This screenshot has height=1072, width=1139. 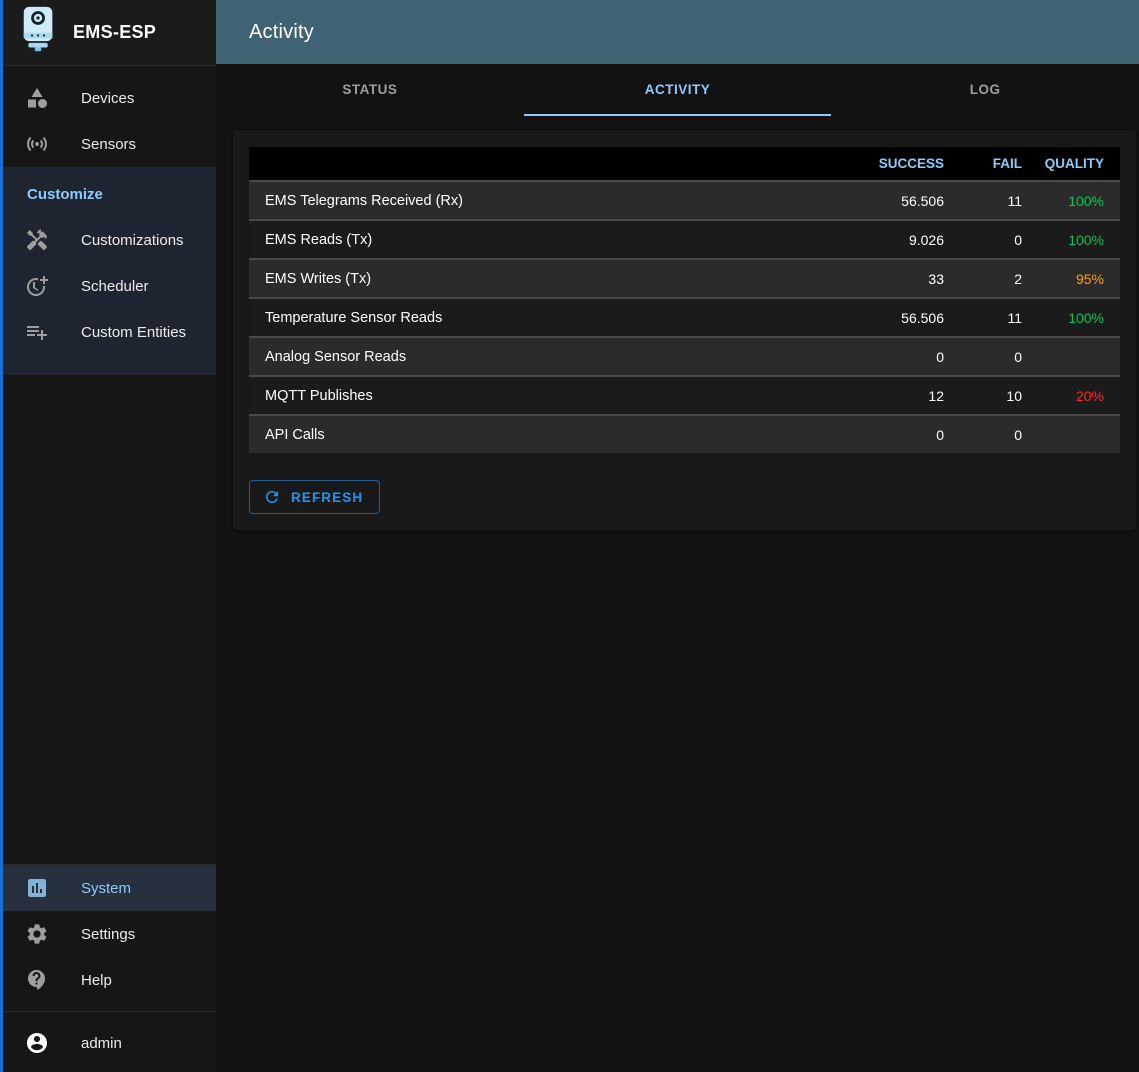 What do you see at coordinates (1007, 163) in the screenshot?
I see `column-header-fail: FAIL` at bounding box center [1007, 163].